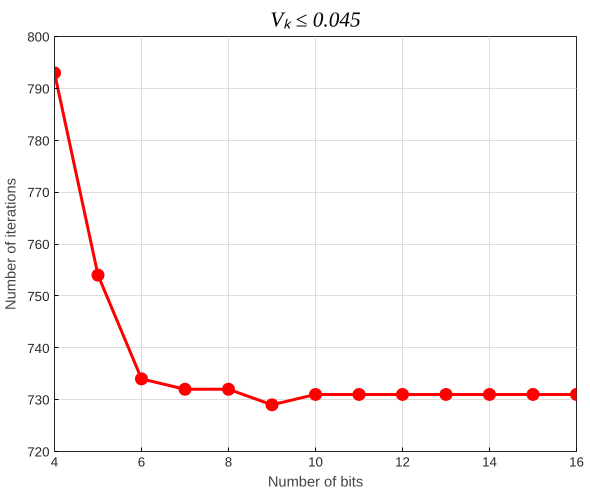 The width and height of the screenshot is (590, 493). What do you see at coordinates (38, 88) in the screenshot?
I see `y-tick-label: 790` at bounding box center [38, 88].